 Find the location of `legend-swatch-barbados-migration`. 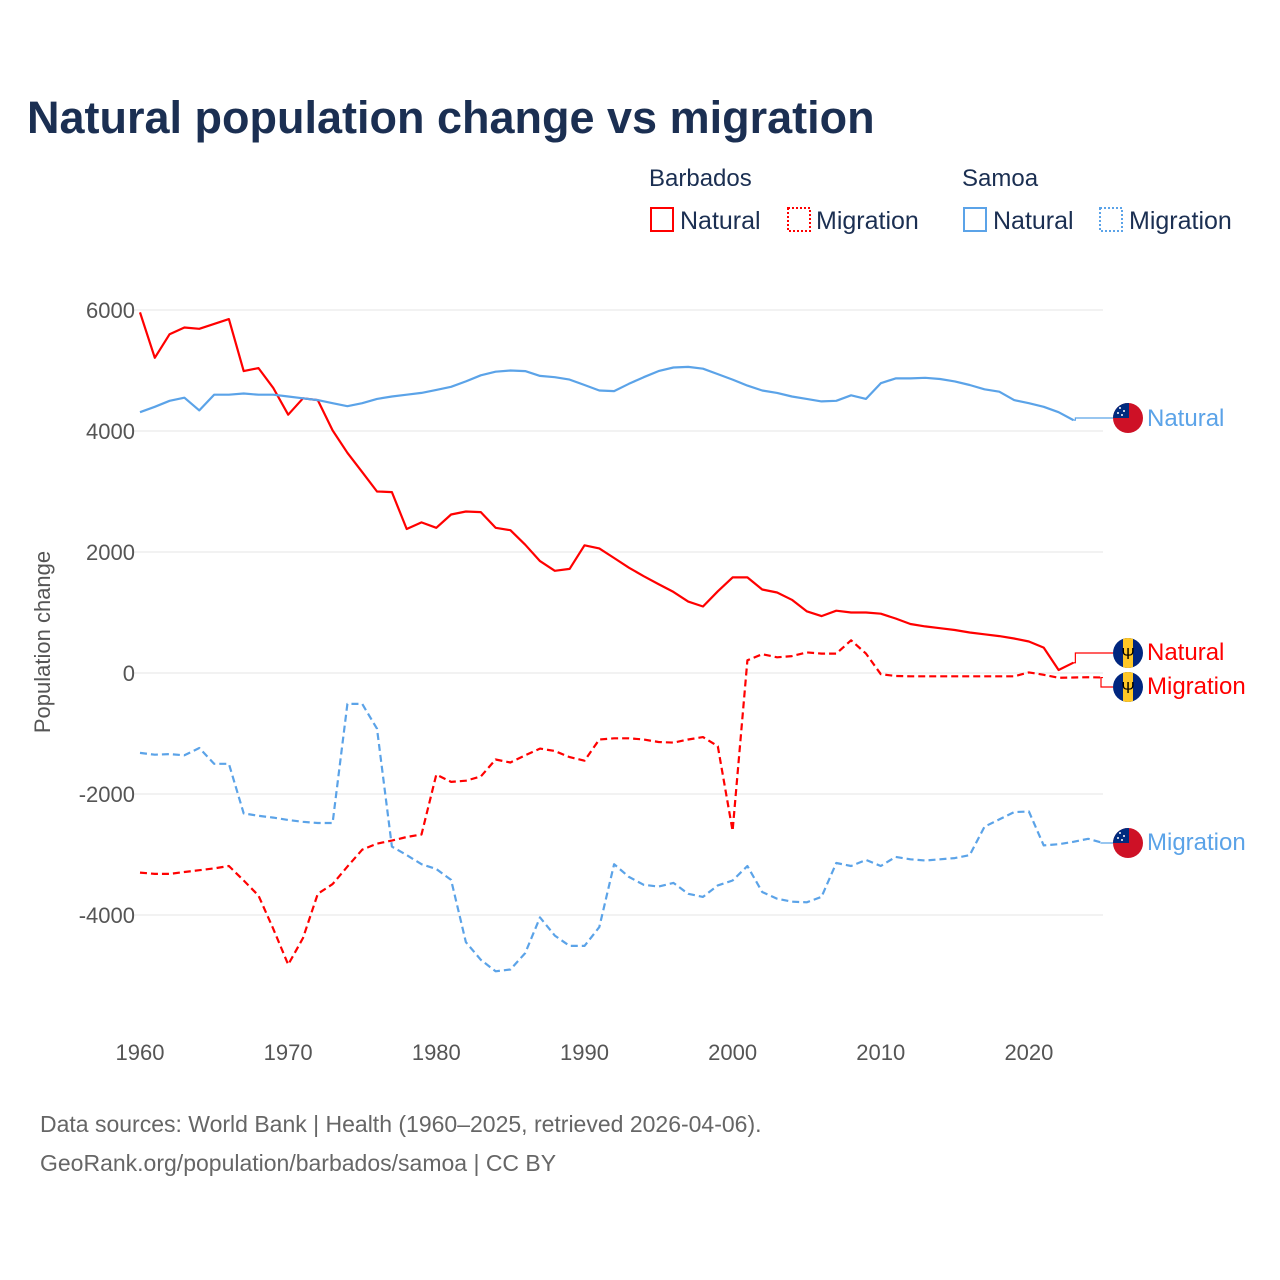

legend-swatch-barbados-migration is located at coordinates (799, 219).